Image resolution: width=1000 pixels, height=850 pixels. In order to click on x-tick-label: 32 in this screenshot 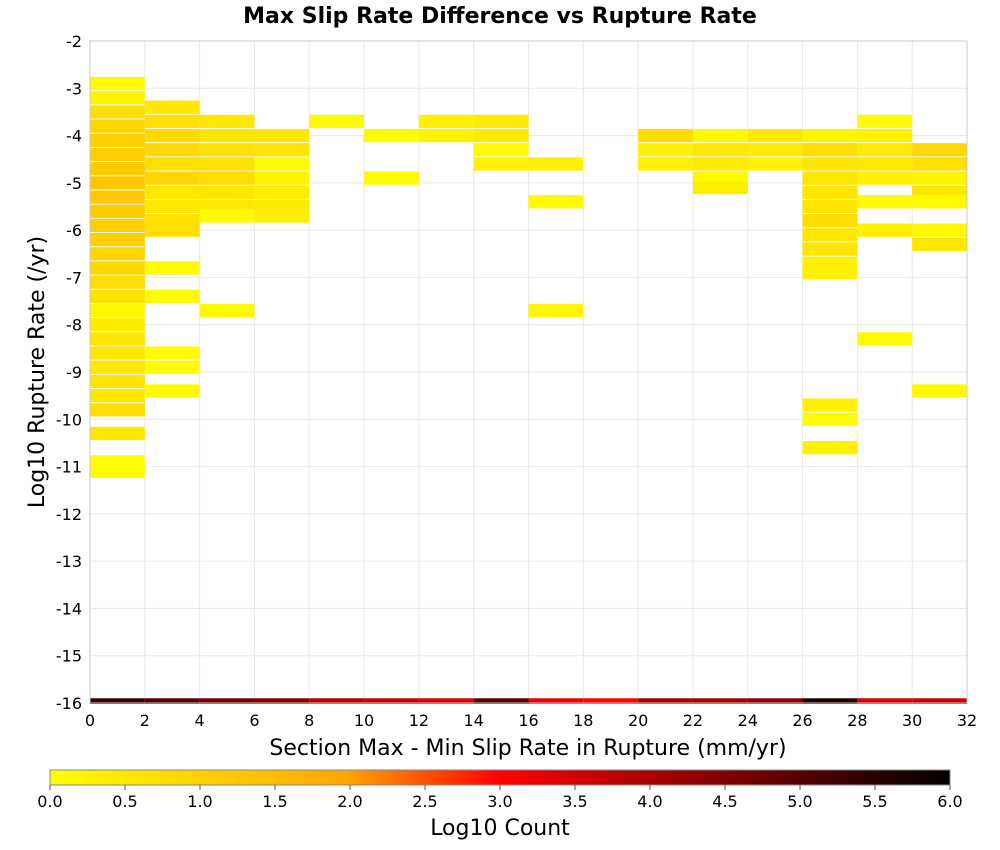, I will do `click(967, 720)`.